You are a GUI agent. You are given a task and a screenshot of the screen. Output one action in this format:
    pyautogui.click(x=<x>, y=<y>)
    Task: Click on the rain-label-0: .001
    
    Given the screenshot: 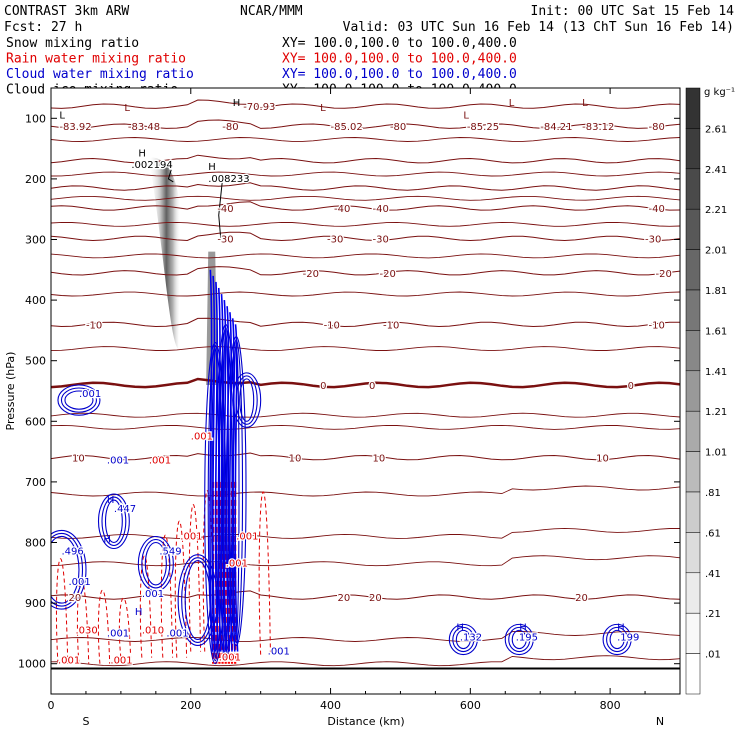 What is the action you would take?
    pyautogui.click(x=160, y=461)
    